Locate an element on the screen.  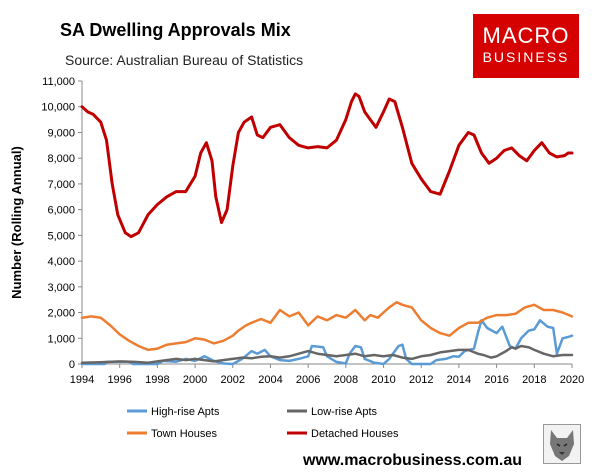
x-tick-label: 1996 is located at coordinates (119, 380).